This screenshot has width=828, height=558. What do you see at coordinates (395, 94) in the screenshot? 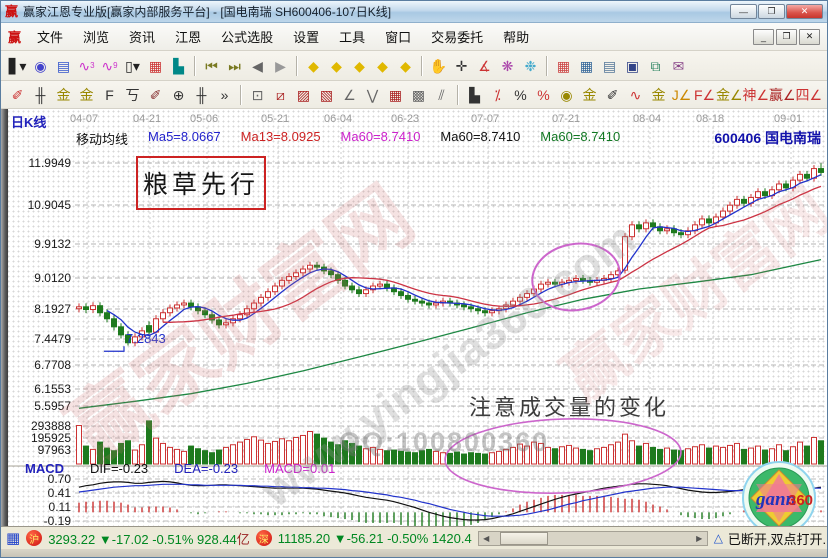
I see `red-grid-icon: ▦` at bounding box center [395, 94].